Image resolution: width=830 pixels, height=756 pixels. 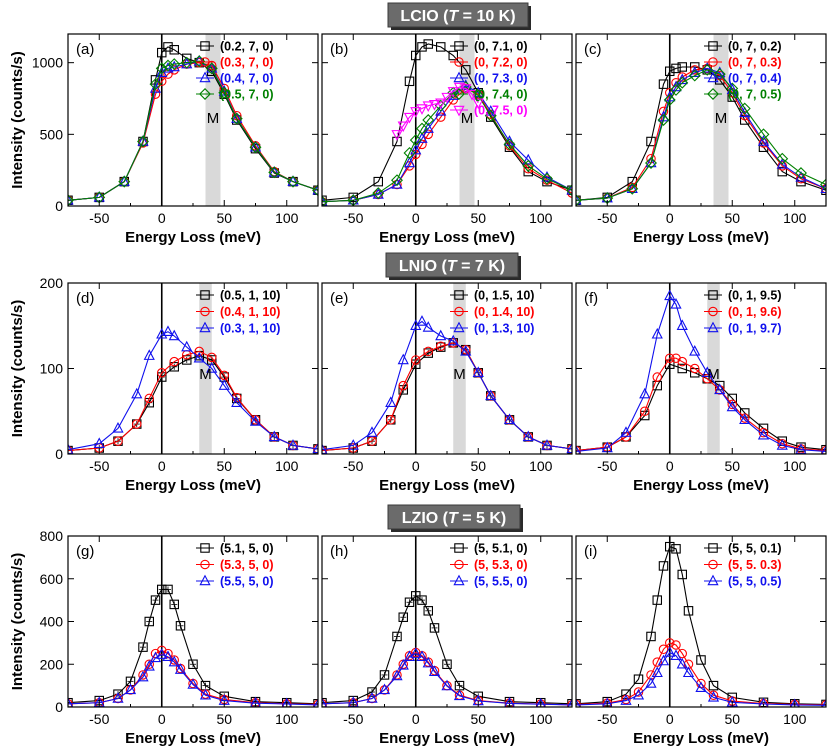 I want to click on banner-box, so click(x=458, y=15).